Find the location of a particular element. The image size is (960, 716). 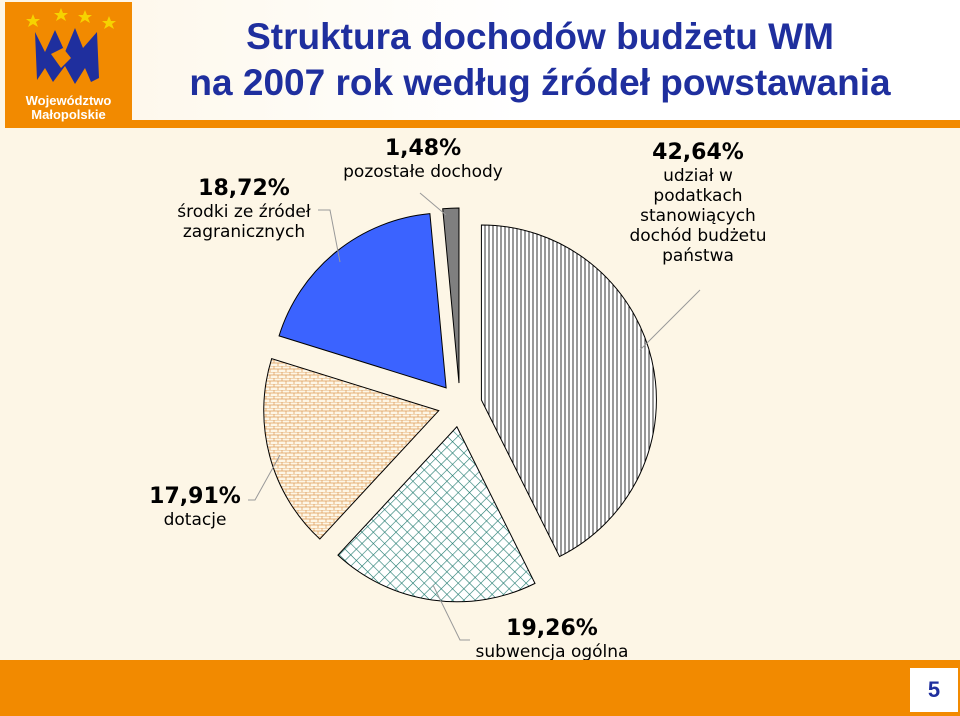

label-subwencja: 19,26% subwencja ogólna is located at coordinates (552, 639).